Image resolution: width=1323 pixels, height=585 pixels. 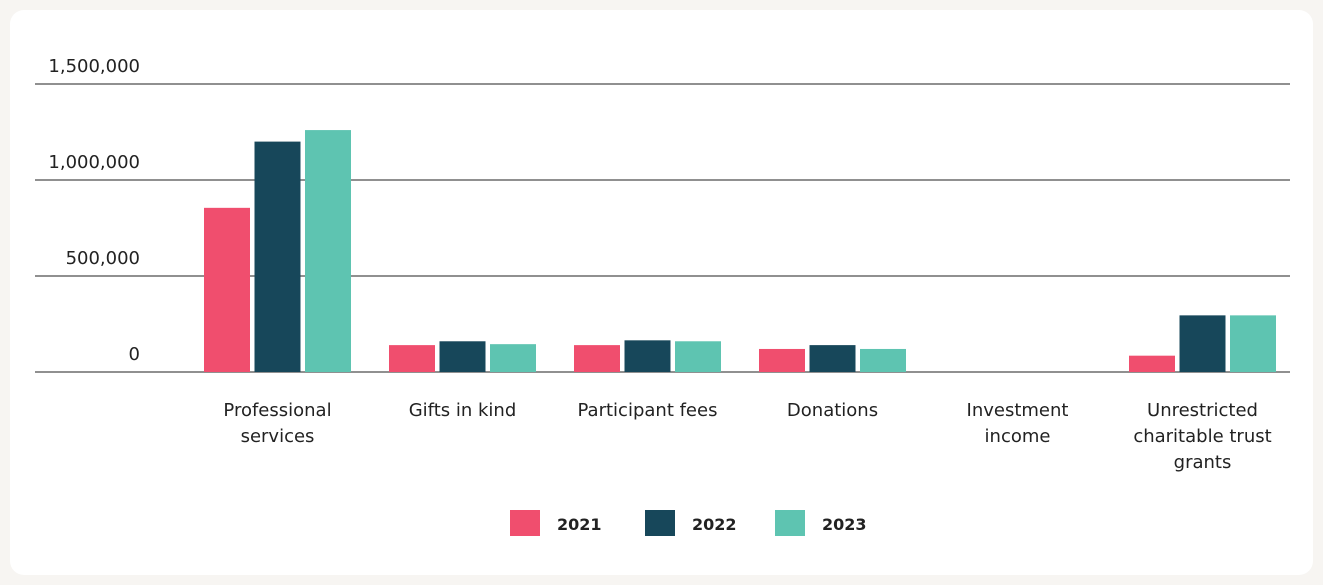 I want to click on x-tick-label: Unrestricted charitable trust grants, so click(x=1202, y=436).